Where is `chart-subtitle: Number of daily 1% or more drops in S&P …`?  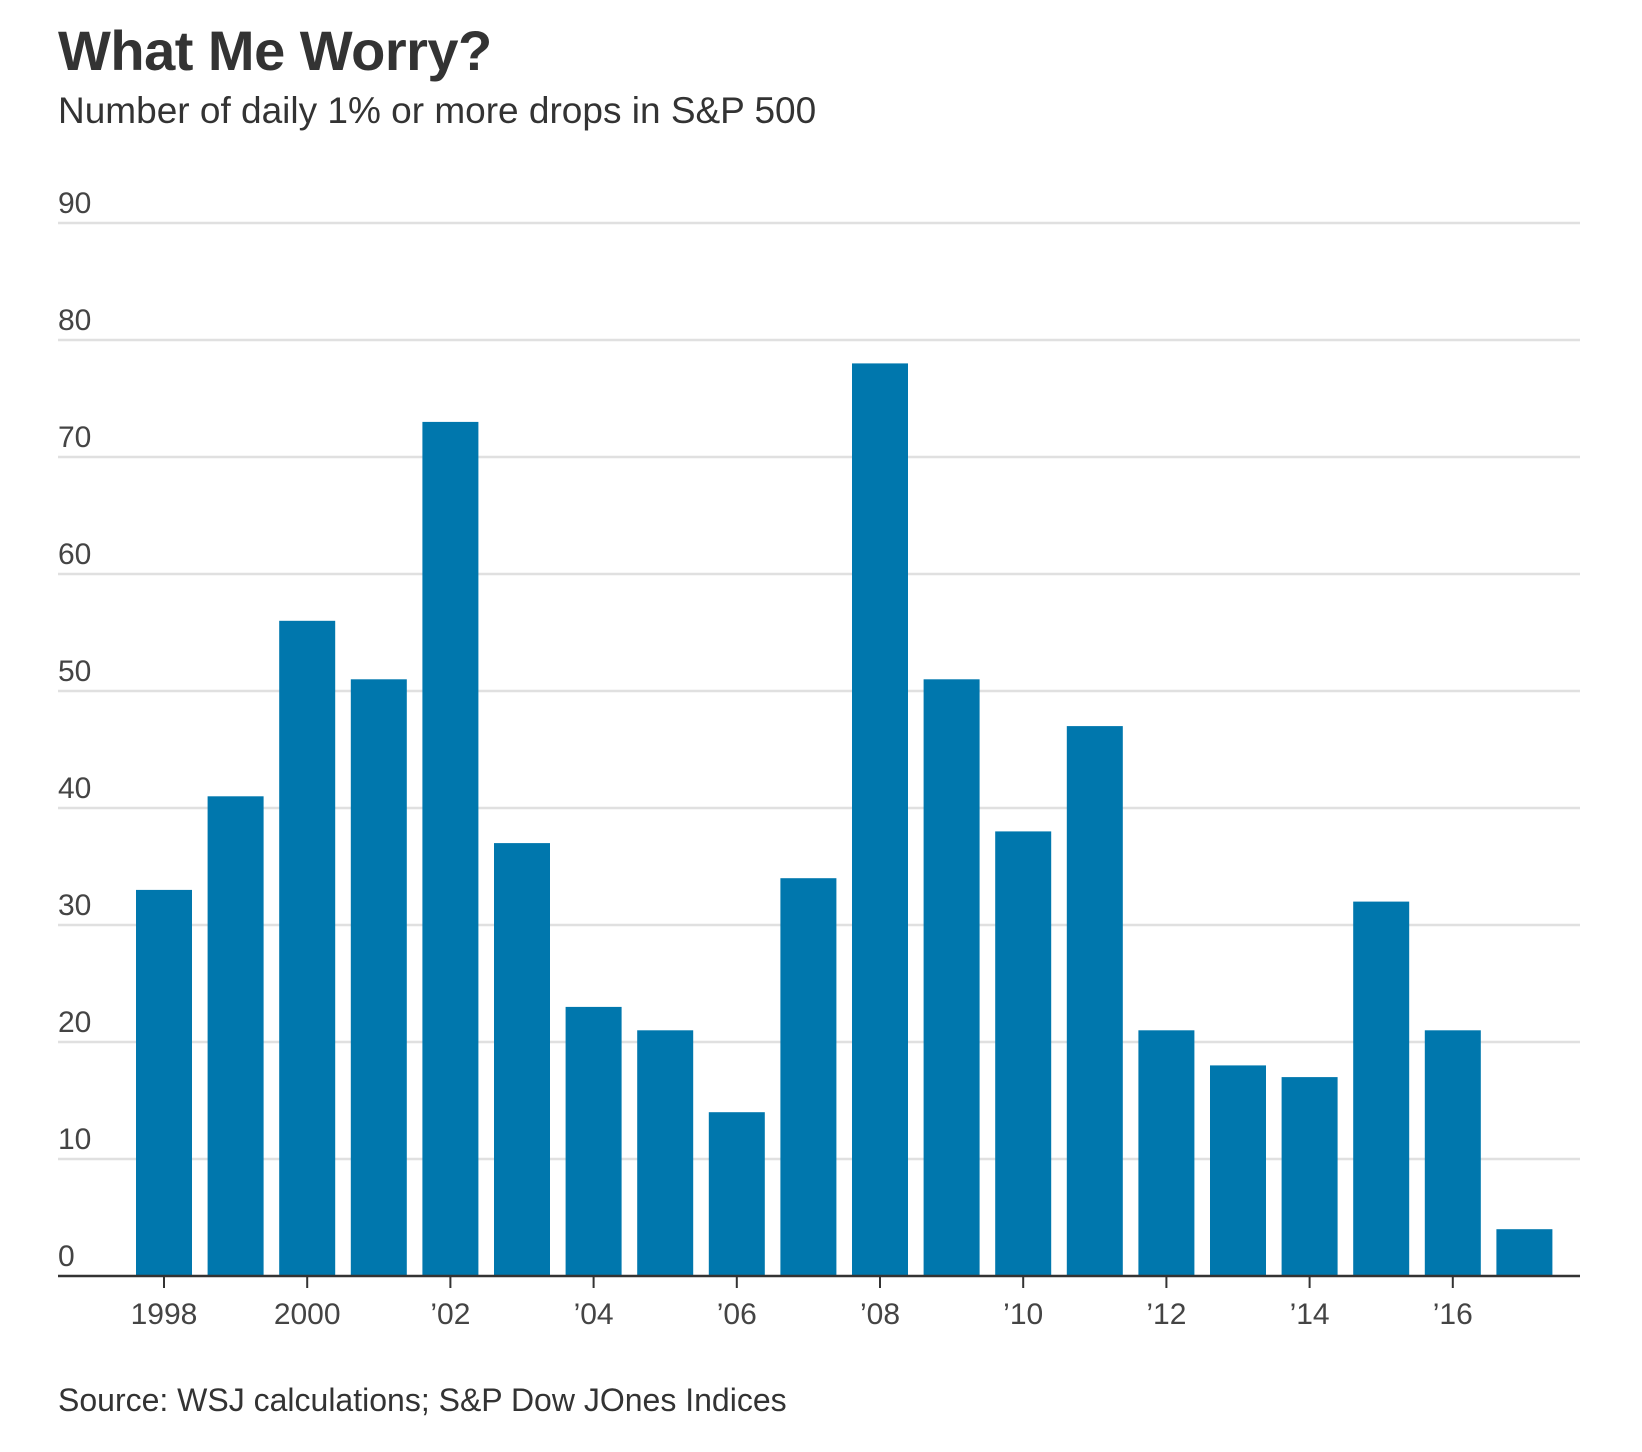 chart-subtitle: Number of daily 1% or more drops in S&P … is located at coordinates (437, 110).